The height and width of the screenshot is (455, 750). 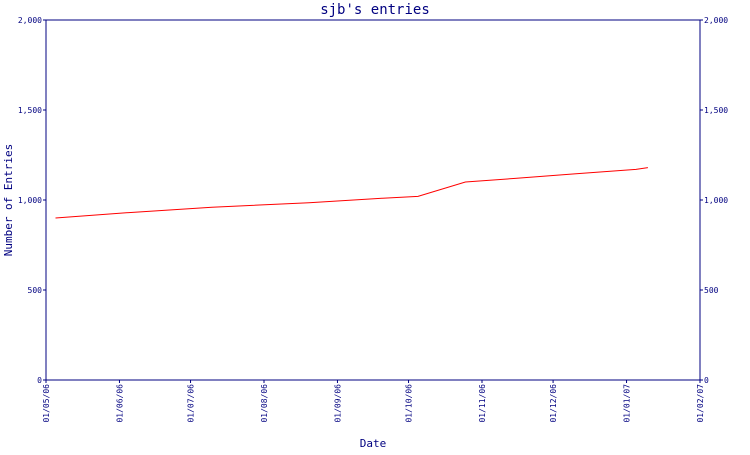 What do you see at coordinates (264, 403) in the screenshot?
I see `x-tick-label: 01/08/06` at bounding box center [264, 403].